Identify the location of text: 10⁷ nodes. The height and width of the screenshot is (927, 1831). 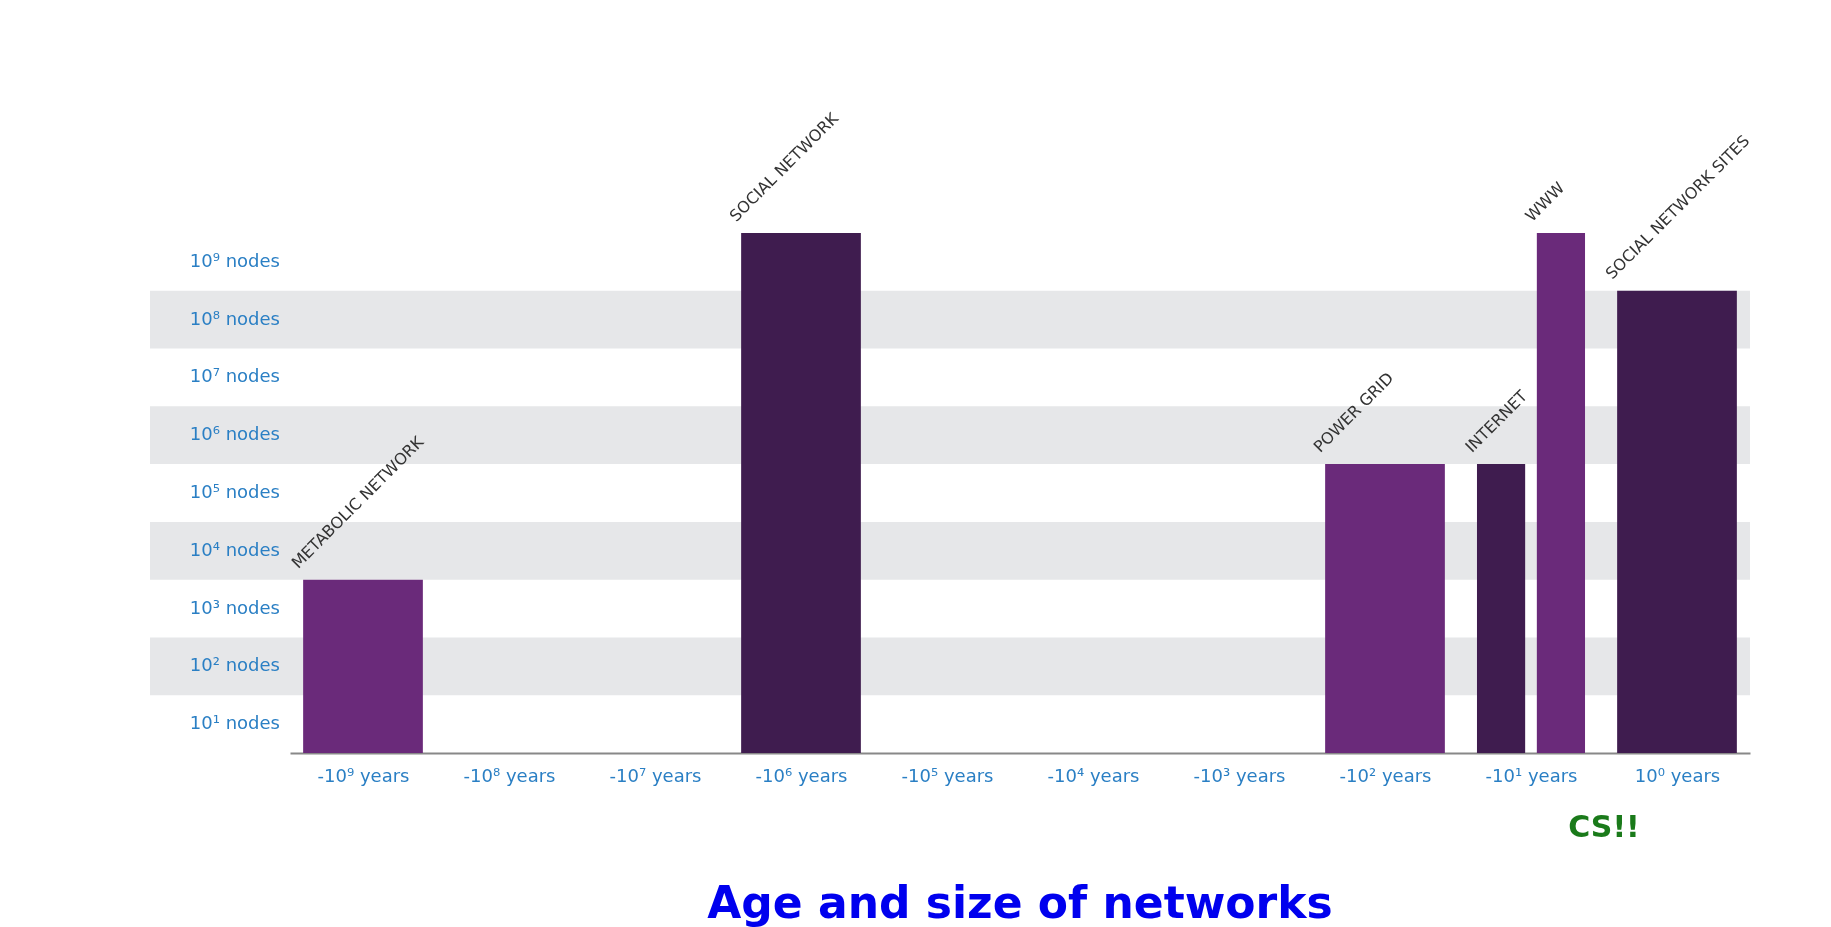
(234, 376).